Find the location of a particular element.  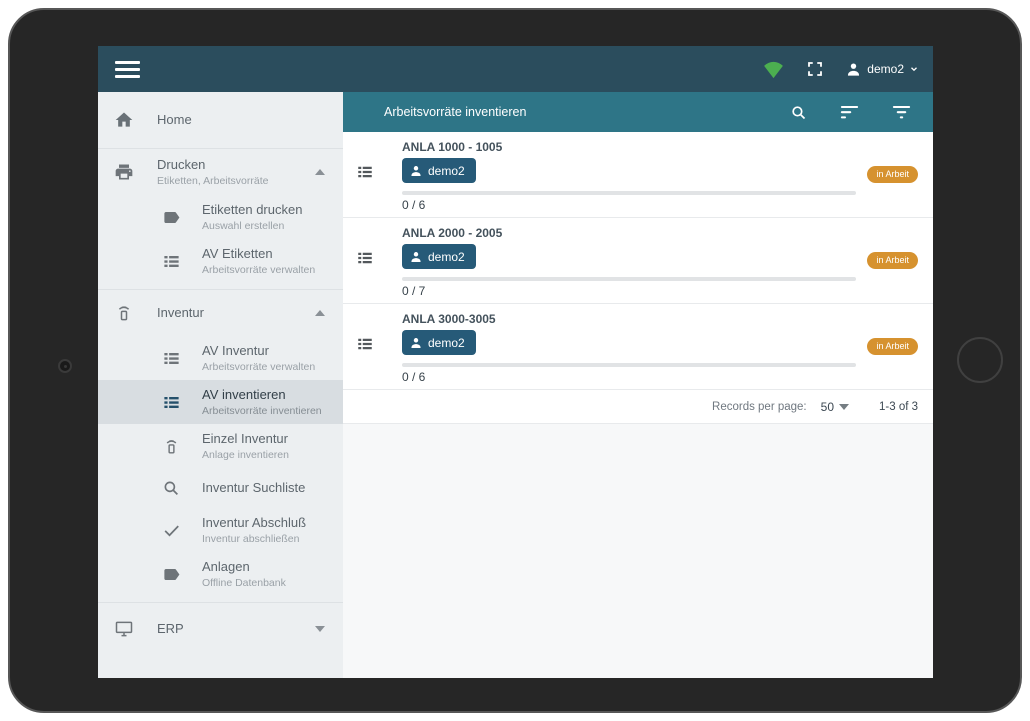

filter-icon is located at coordinates (901, 112).